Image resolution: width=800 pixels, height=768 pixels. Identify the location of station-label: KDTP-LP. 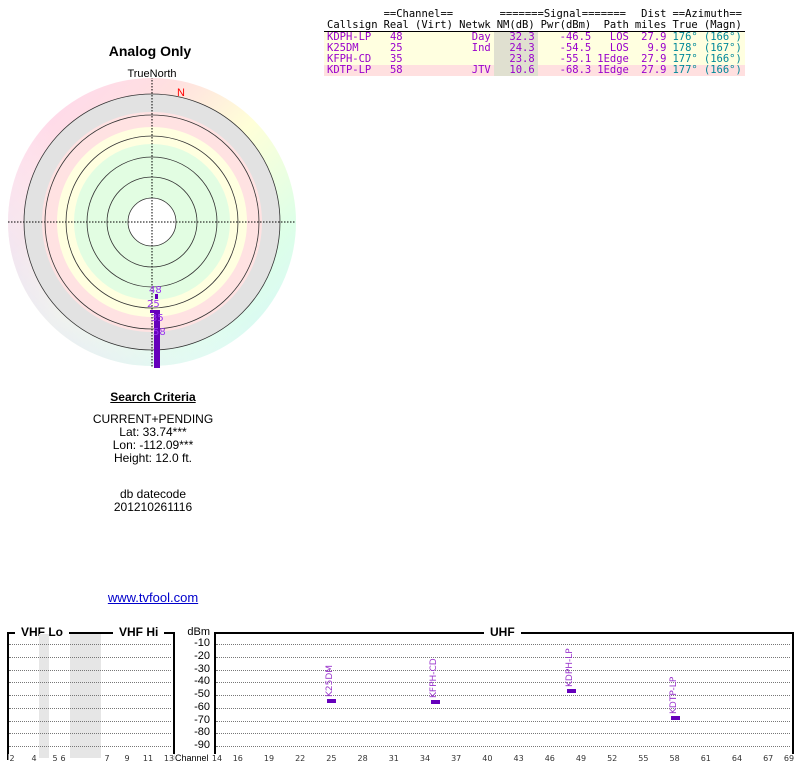
(673, 696).